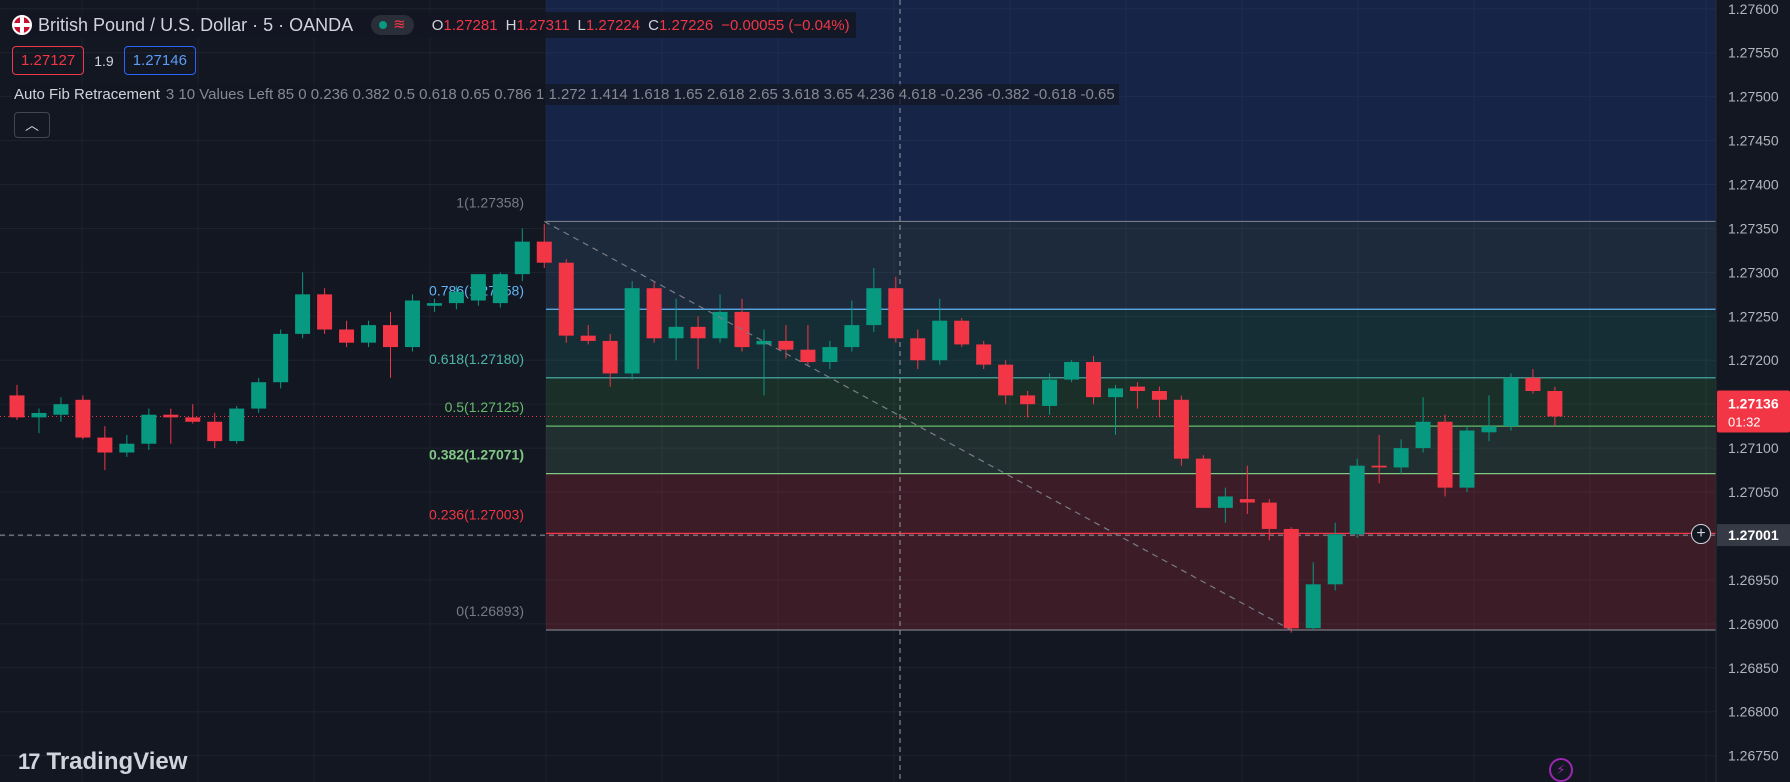 The width and height of the screenshot is (1790, 782). I want to click on y-tick-label: 1.27550, so click(1753, 53).